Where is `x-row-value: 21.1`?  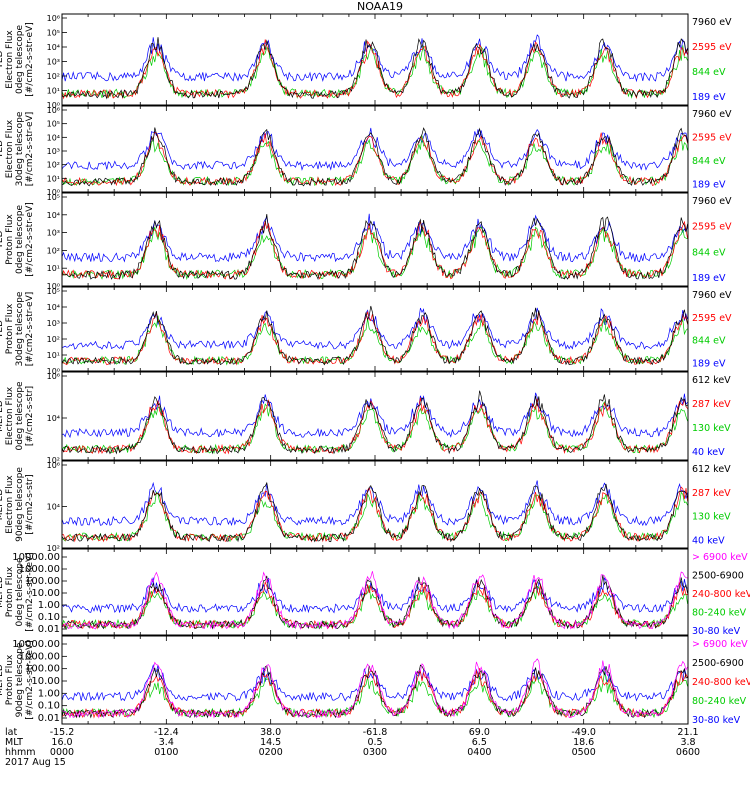 x-row-value: 21.1 is located at coordinates (687, 732).